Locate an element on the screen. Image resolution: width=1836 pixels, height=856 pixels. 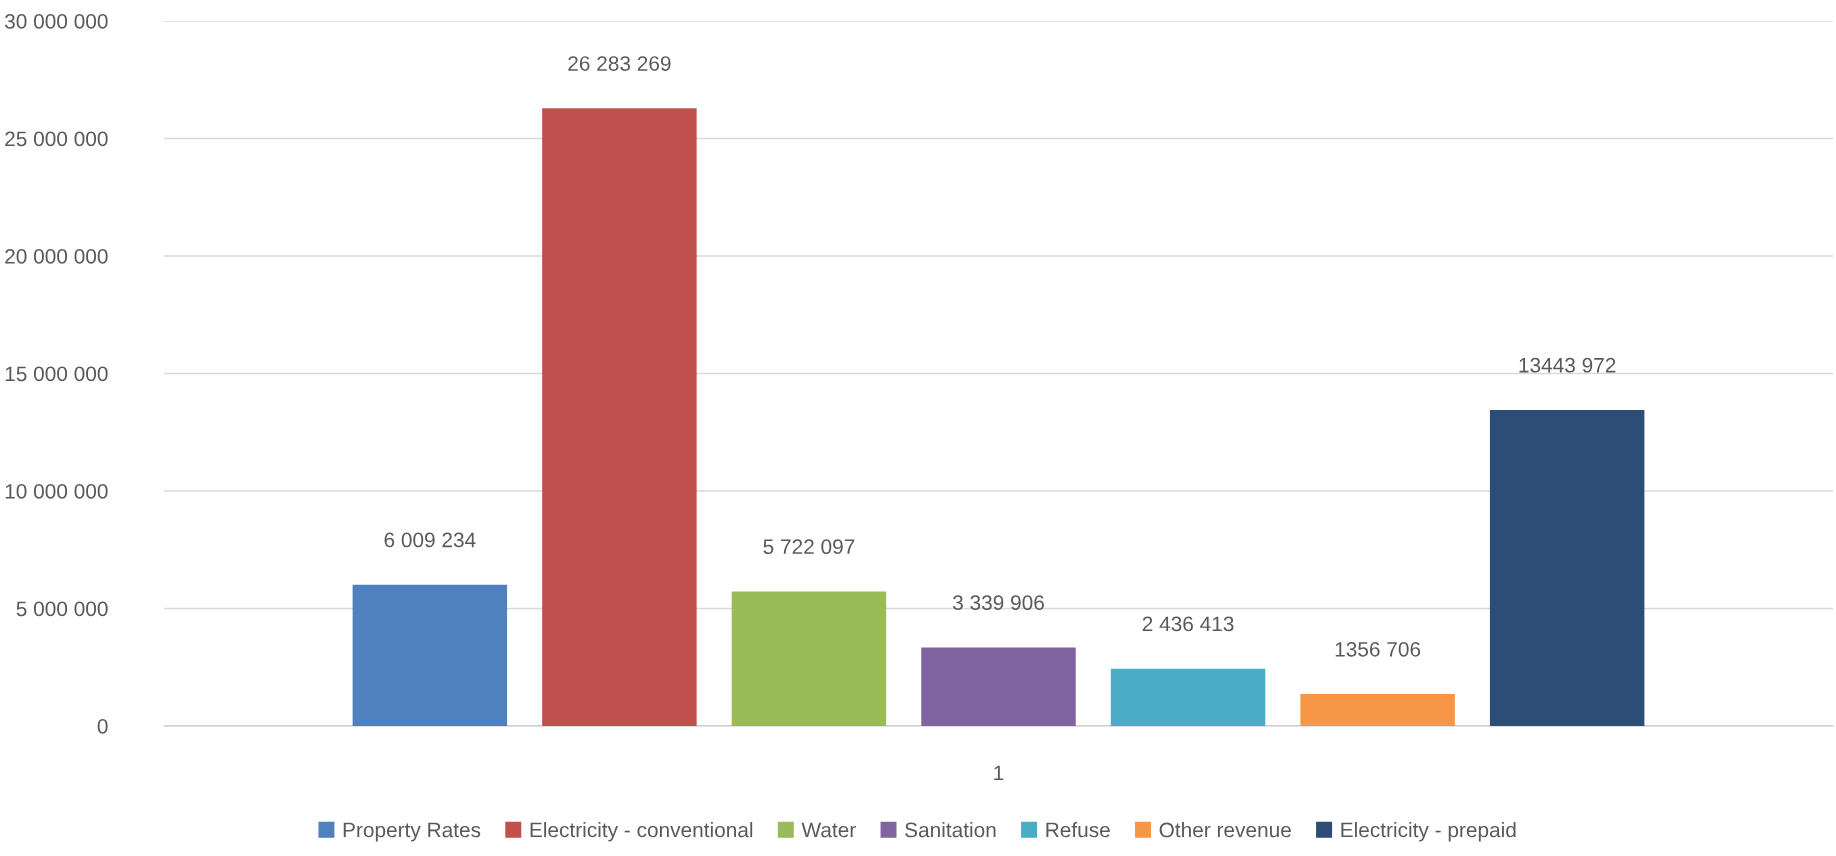
data-label: 6 009 234 is located at coordinates (430, 540).